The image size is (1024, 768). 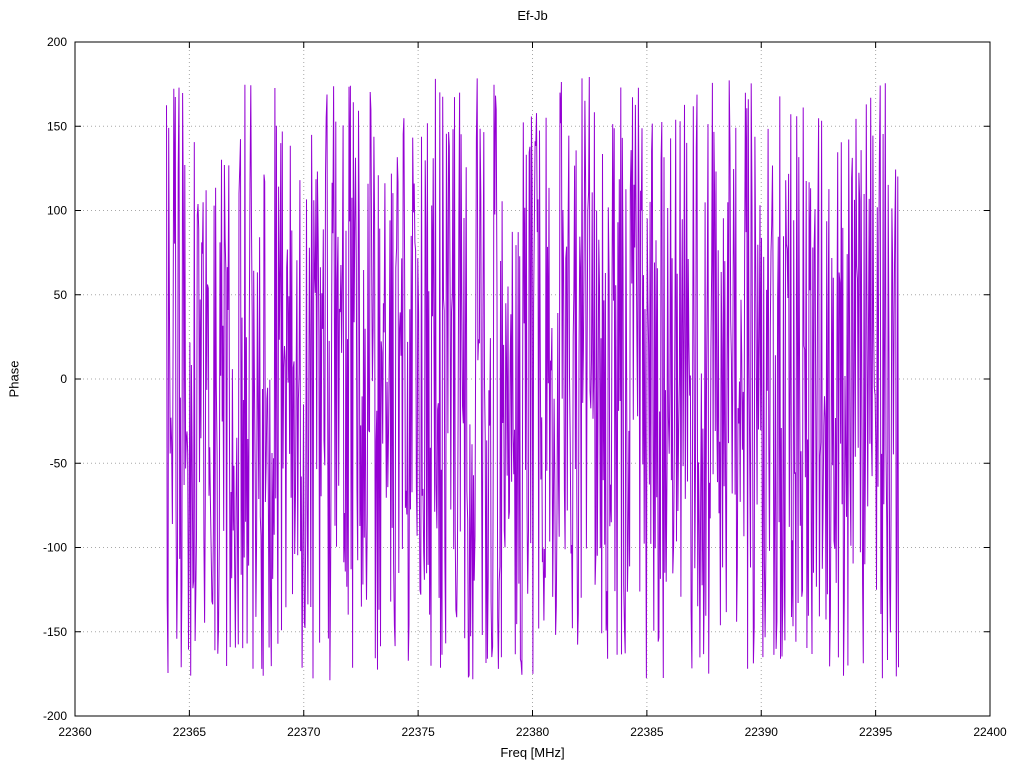 What do you see at coordinates (762, 732) in the screenshot?
I see `x-tick-label: 22390` at bounding box center [762, 732].